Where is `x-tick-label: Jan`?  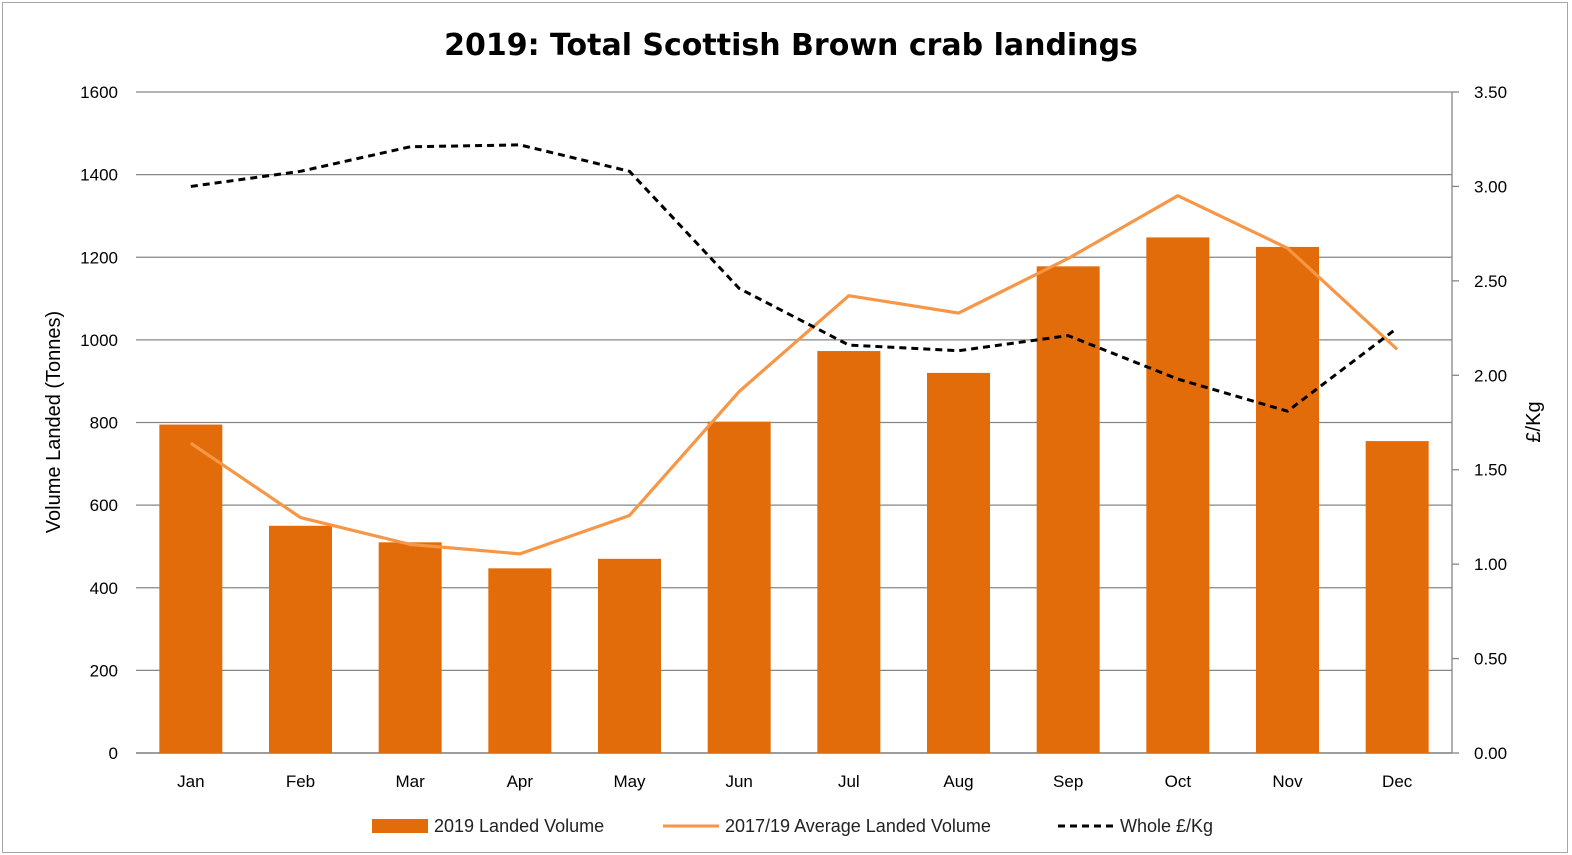 x-tick-label: Jan is located at coordinates (190, 781).